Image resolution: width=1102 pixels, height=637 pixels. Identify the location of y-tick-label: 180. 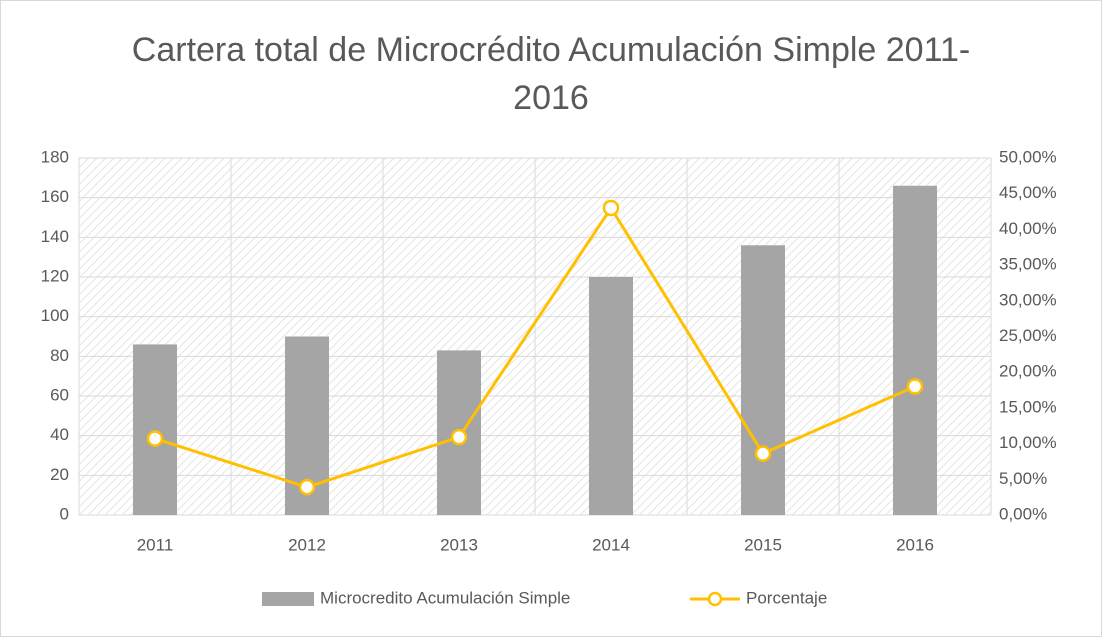
(55, 156).